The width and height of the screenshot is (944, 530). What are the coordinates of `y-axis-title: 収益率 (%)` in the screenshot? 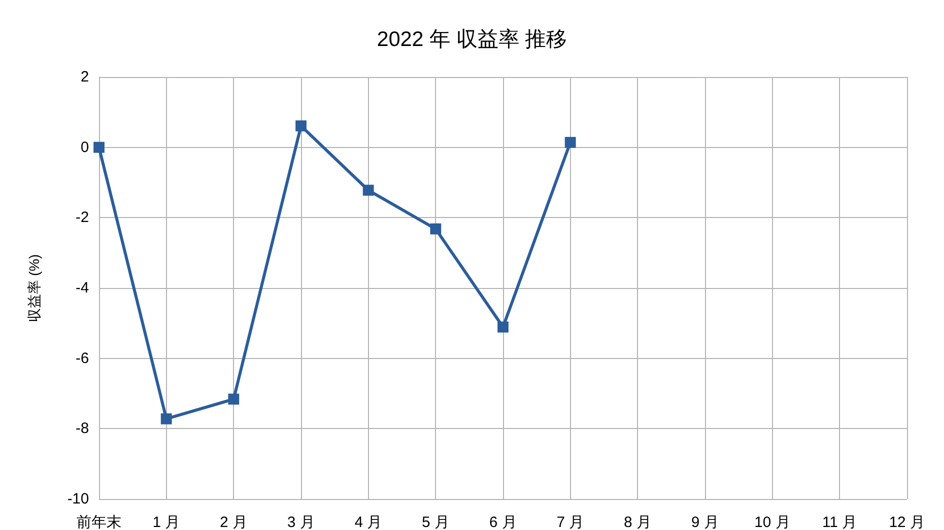 It's located at (34, 288).